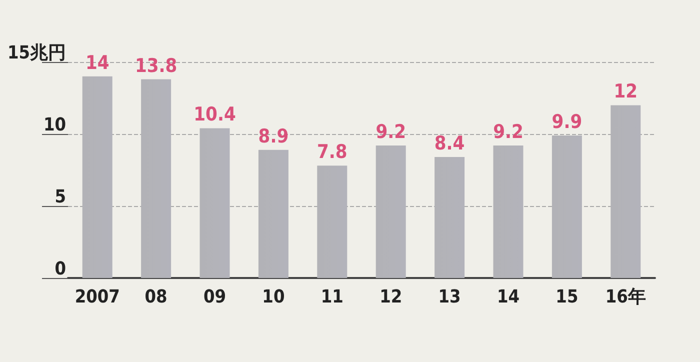  I want to click on y-tick-label: 0, so click(60, 269).